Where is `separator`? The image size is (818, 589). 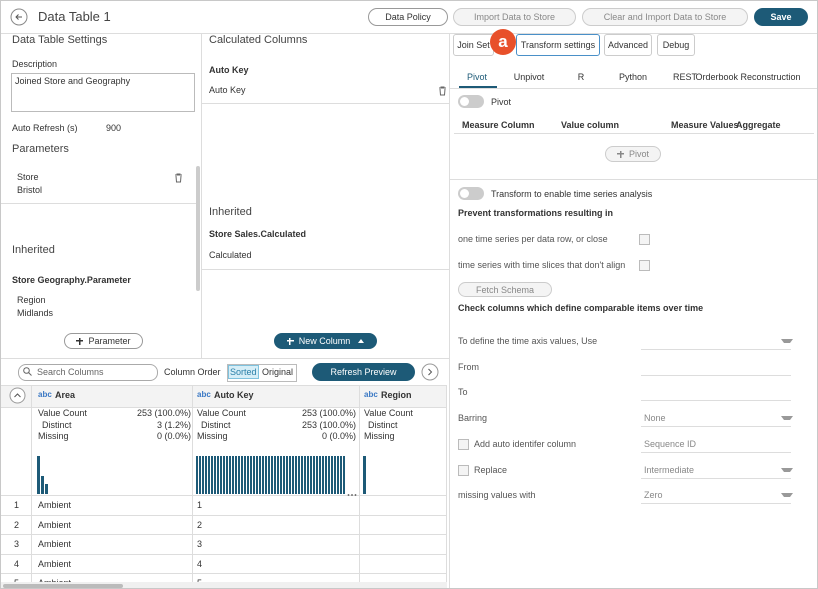
separator is located at coordinates (325, 103).